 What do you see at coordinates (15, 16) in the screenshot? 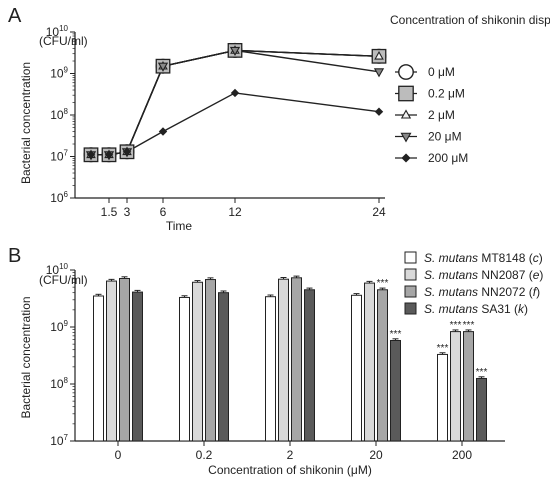
I see `panel-a-letter: A` at bounding box center [15, 16].